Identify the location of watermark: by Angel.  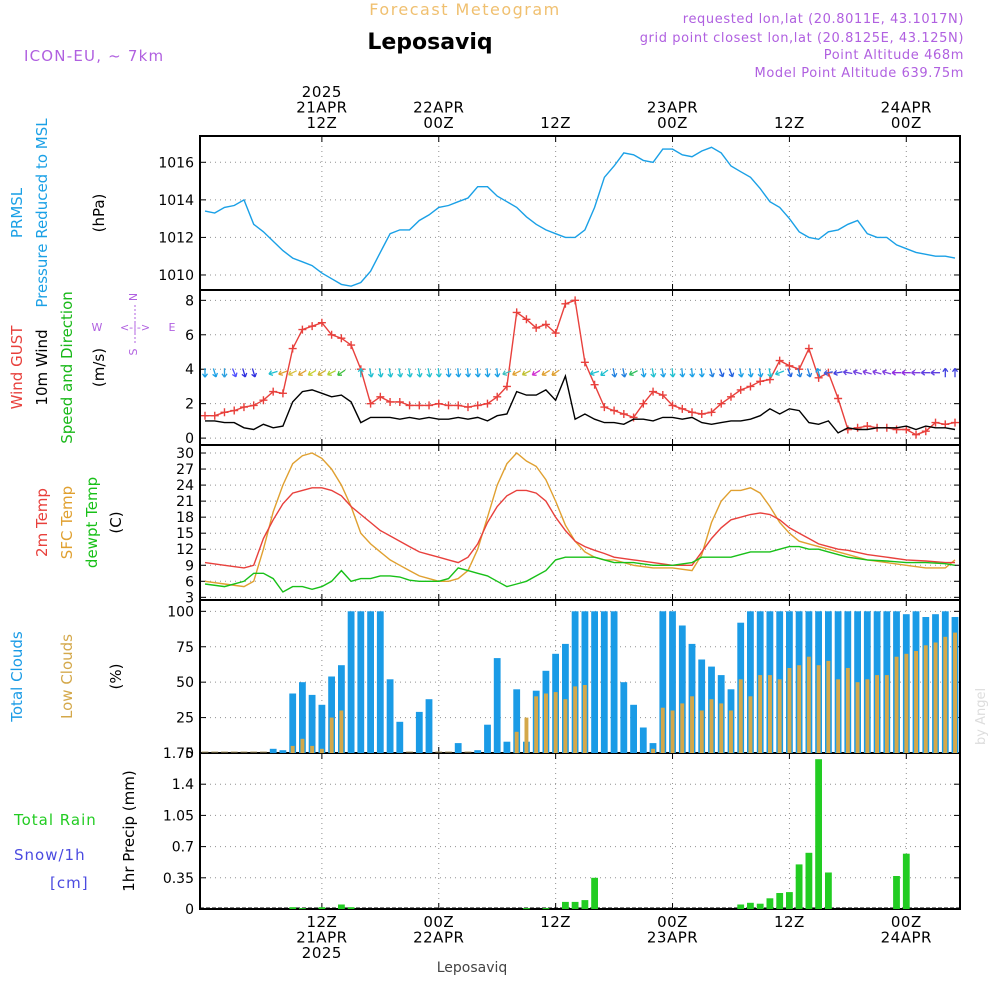
(981, 716).